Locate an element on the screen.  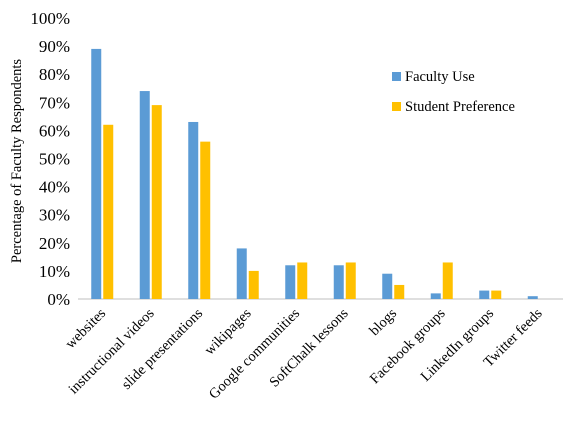
y-tick-label: 40% is located at coordinates (54, 187).